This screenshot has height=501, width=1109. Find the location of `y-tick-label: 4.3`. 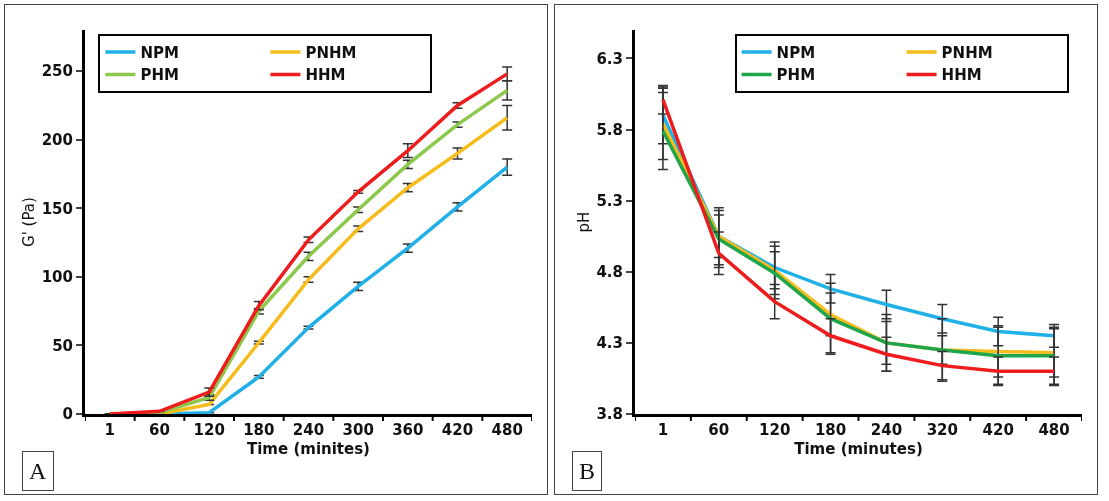

y-tick-label: 4.3 is located at coordinates (609, 343).